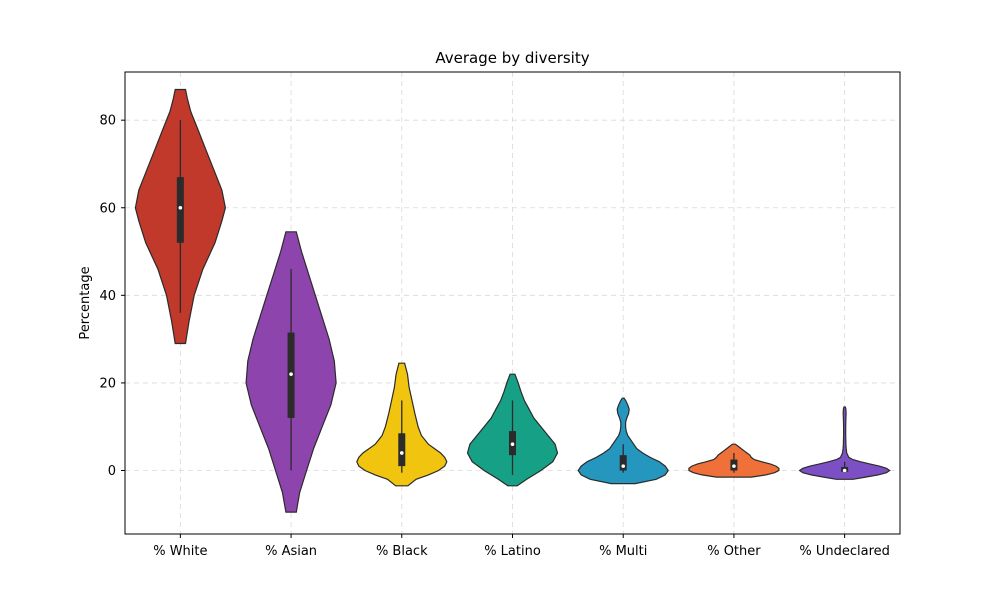 The height and width of the screenshot is (600, 1000). Describe the element at coordinates (734, 551) in the screenshot. I see `x-tick-label: % Other` at that location.